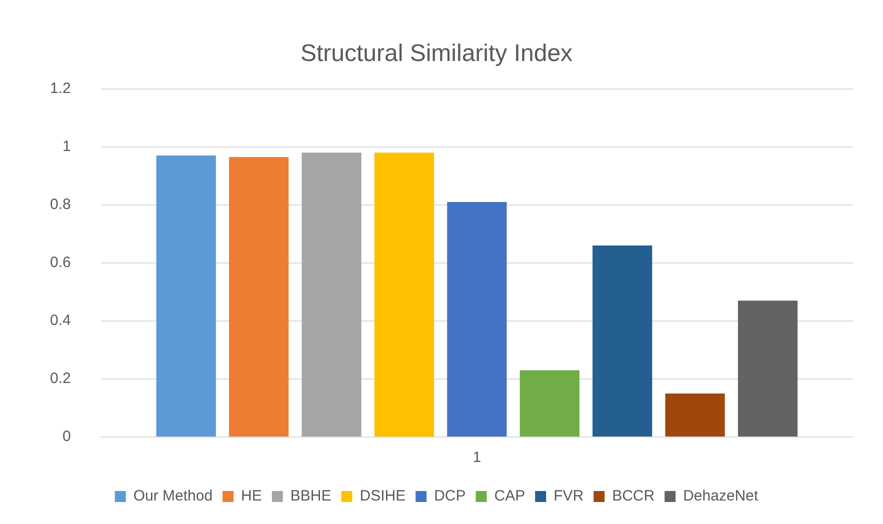  Describe the element at coordinates (510, 496) in the screenshot. I see `legend-label: CAP` at that location.